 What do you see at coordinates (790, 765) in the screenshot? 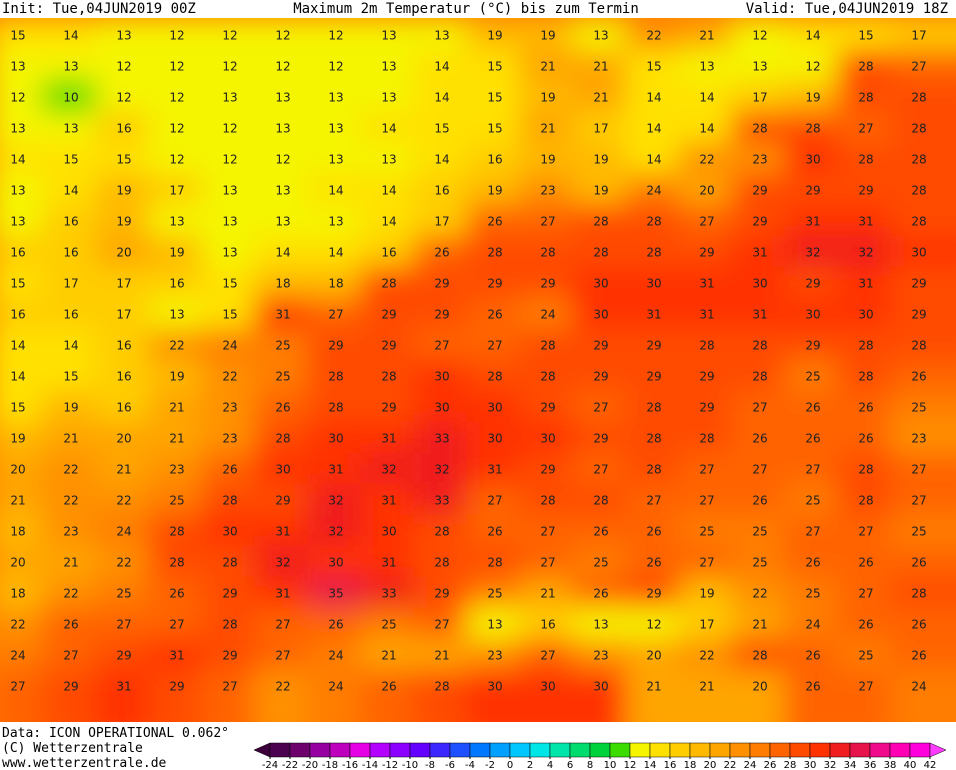
I see `colorbar-tick-label: 28` at bounding box center [790, 765].